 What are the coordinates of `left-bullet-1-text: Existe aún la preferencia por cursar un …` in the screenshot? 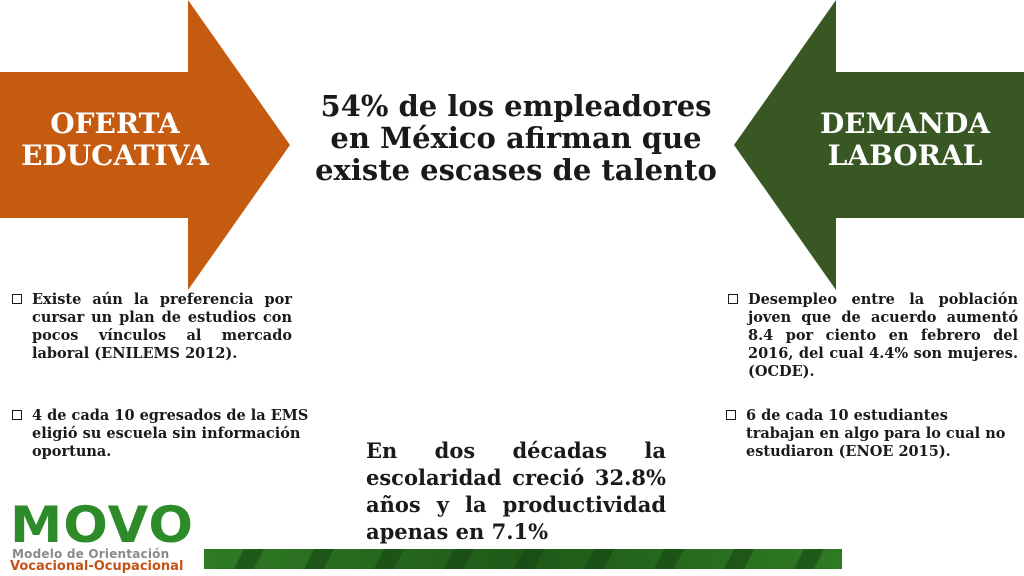 It's located at (162, 326).